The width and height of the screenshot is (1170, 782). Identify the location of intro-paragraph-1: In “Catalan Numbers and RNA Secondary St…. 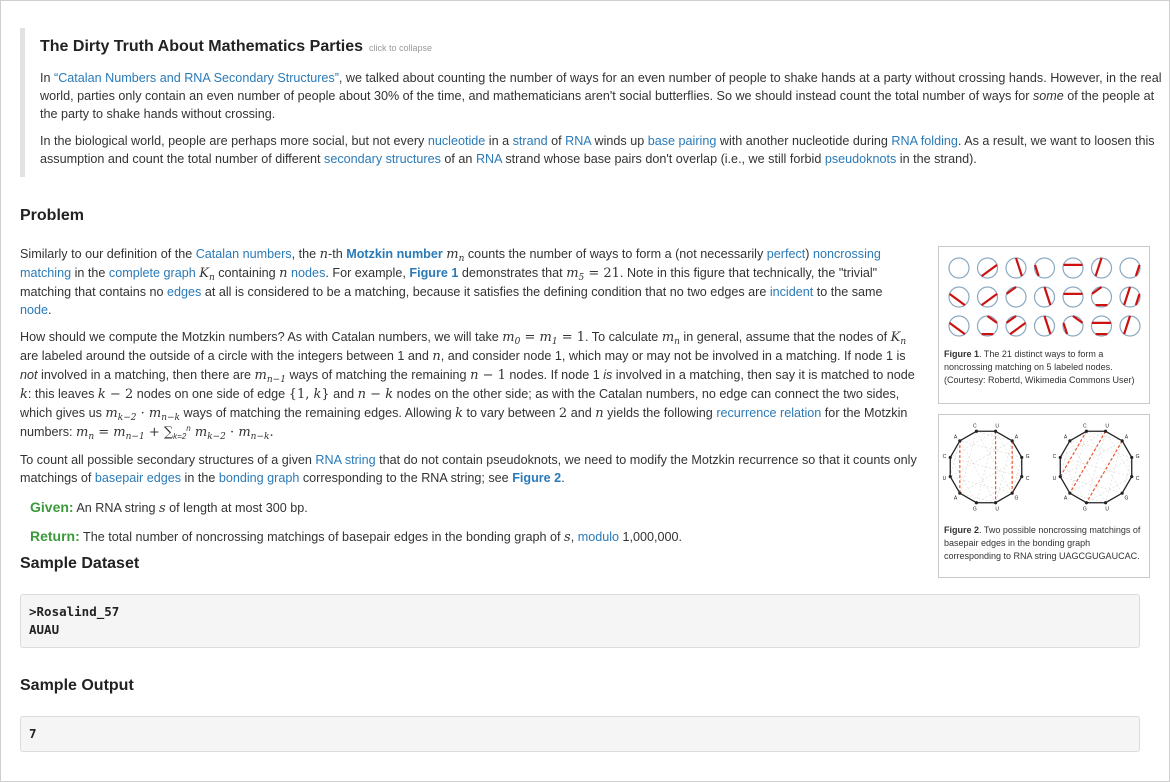
(601, 96).